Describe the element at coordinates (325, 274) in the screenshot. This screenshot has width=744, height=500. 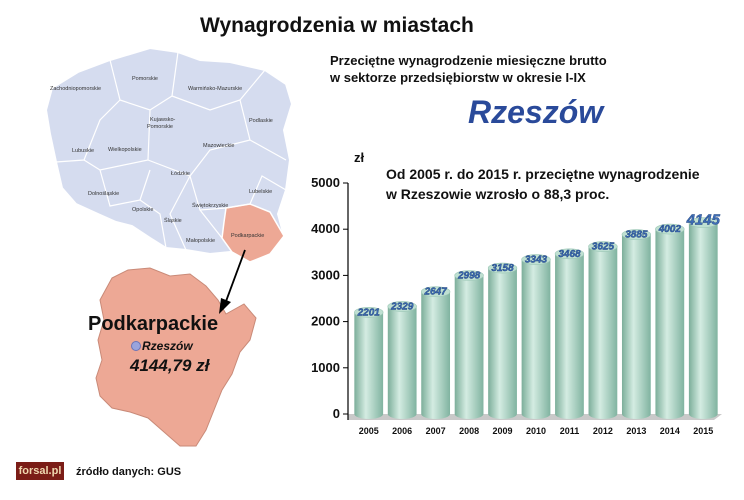
I see `y-tick-label: 3000` at that location.